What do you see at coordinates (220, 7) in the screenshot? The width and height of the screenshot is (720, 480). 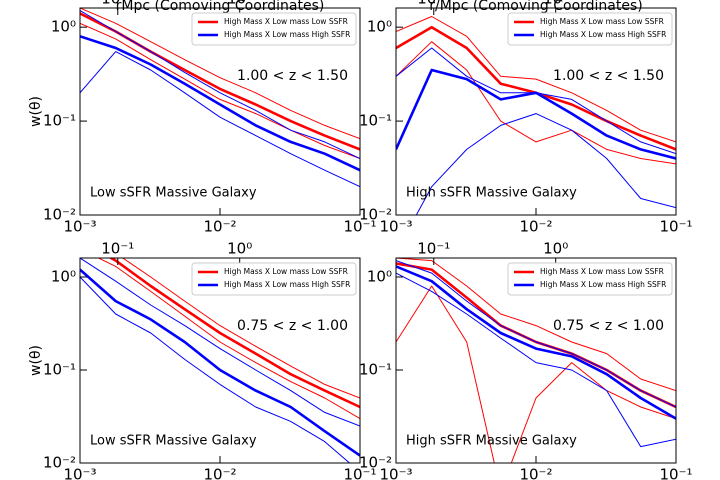 I see `x2-axis-label: rMpc (Comoving Coordinates)` at bounding box center [220, 7].